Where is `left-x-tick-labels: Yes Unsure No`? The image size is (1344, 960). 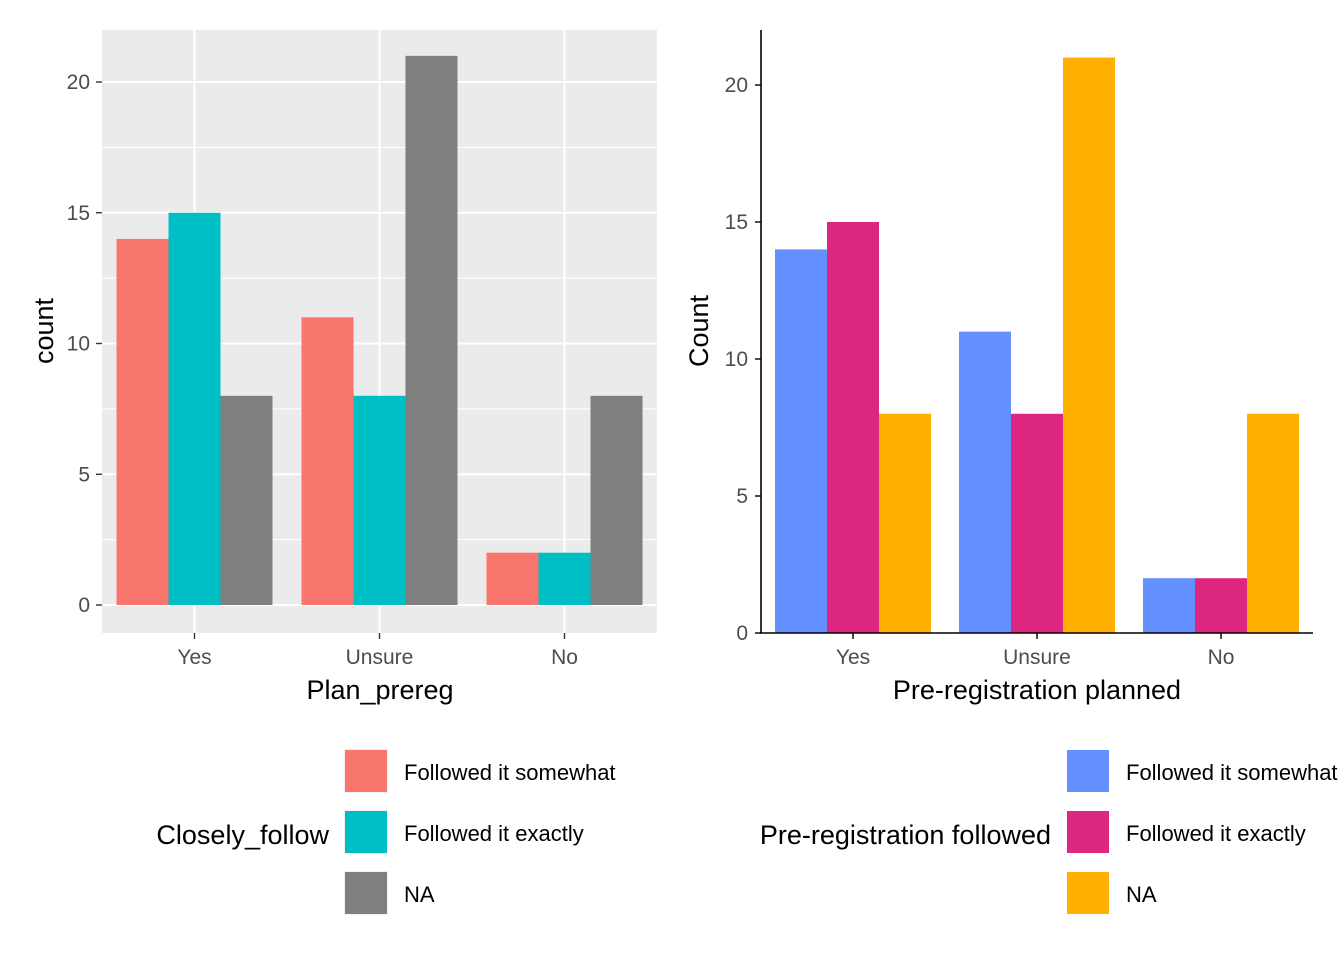
left-x-tick-labels: Yes Unsure No is located at coordinates (377, 651).